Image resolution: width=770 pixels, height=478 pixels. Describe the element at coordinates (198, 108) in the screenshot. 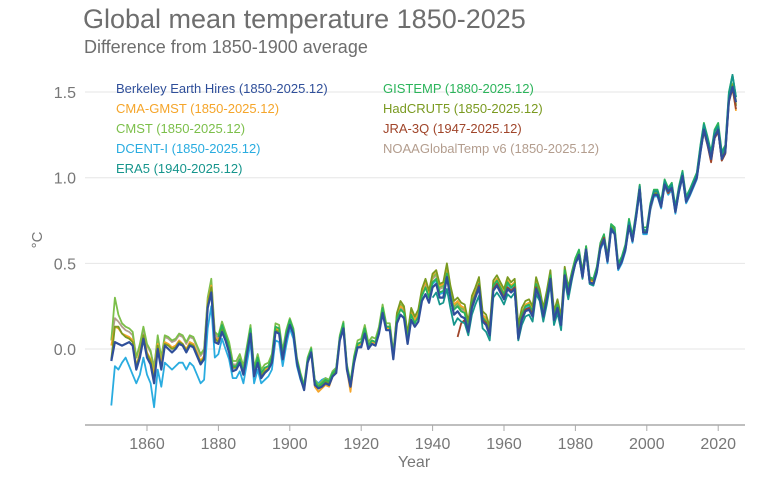

I see `legend-item: CMA-GMST (1850-2025.12)` at that location.